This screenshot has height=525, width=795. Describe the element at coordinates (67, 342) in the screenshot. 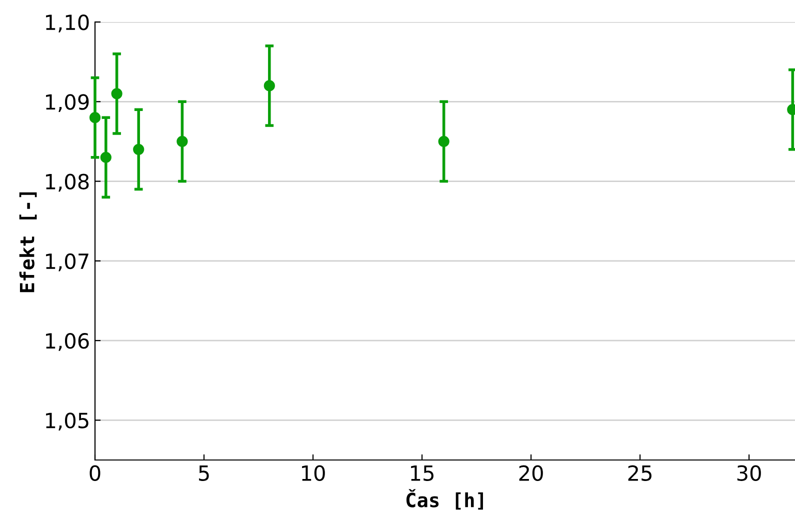

I see `y-tick-label: 1,06` at that location.